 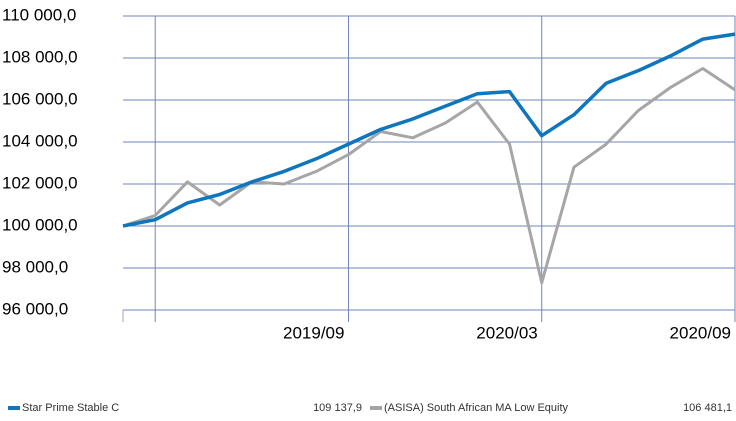 What do you see at coordinates (35, 266) in the screenshot?
I see `y-tick-label: 98 000,0` at bounding box center [35, 266].